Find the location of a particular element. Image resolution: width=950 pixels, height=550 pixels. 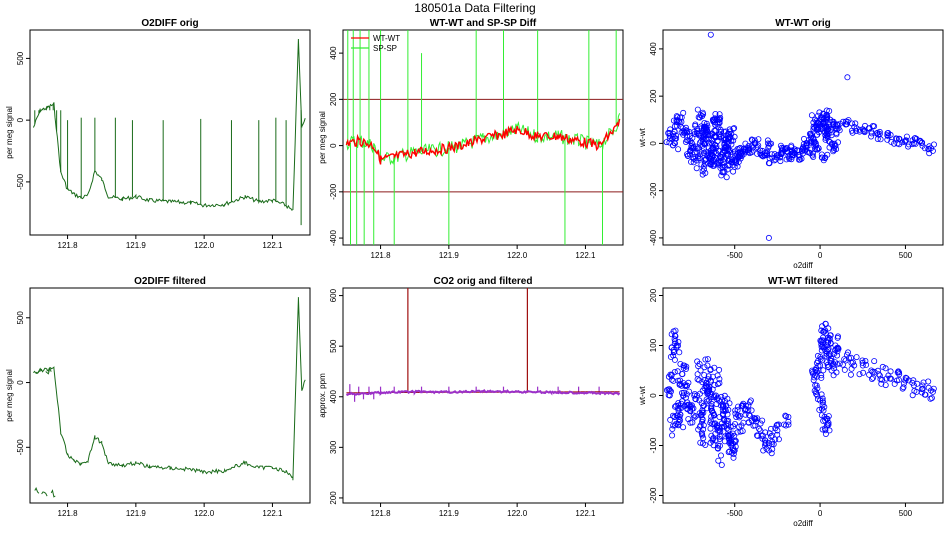

chart-title: WT-WT and SP-SP Diff is located at coordinates (483, 23).